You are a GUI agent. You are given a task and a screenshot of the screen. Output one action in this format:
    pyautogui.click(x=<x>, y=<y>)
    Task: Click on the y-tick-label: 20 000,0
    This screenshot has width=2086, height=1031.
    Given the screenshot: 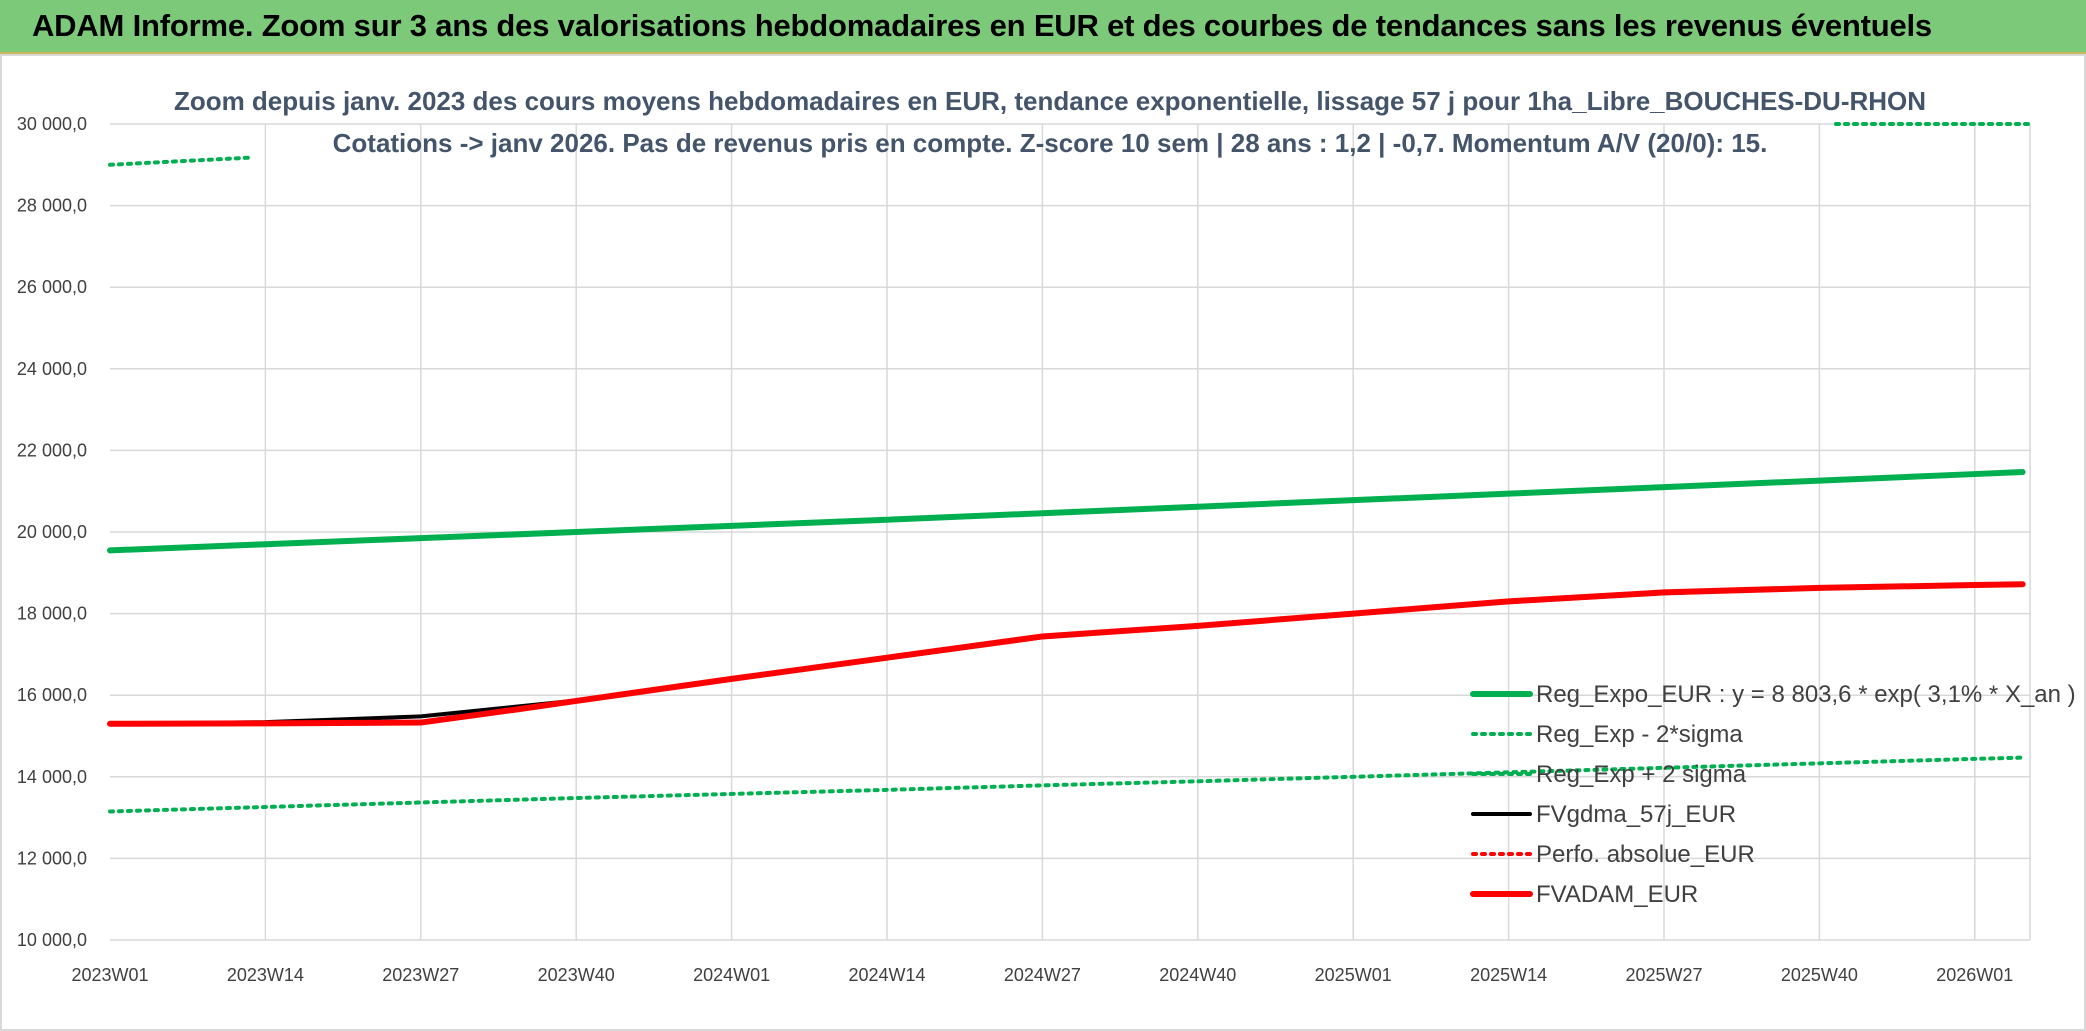 What is the action you would take?
    pyautogui.click(x=52, y=532)
    